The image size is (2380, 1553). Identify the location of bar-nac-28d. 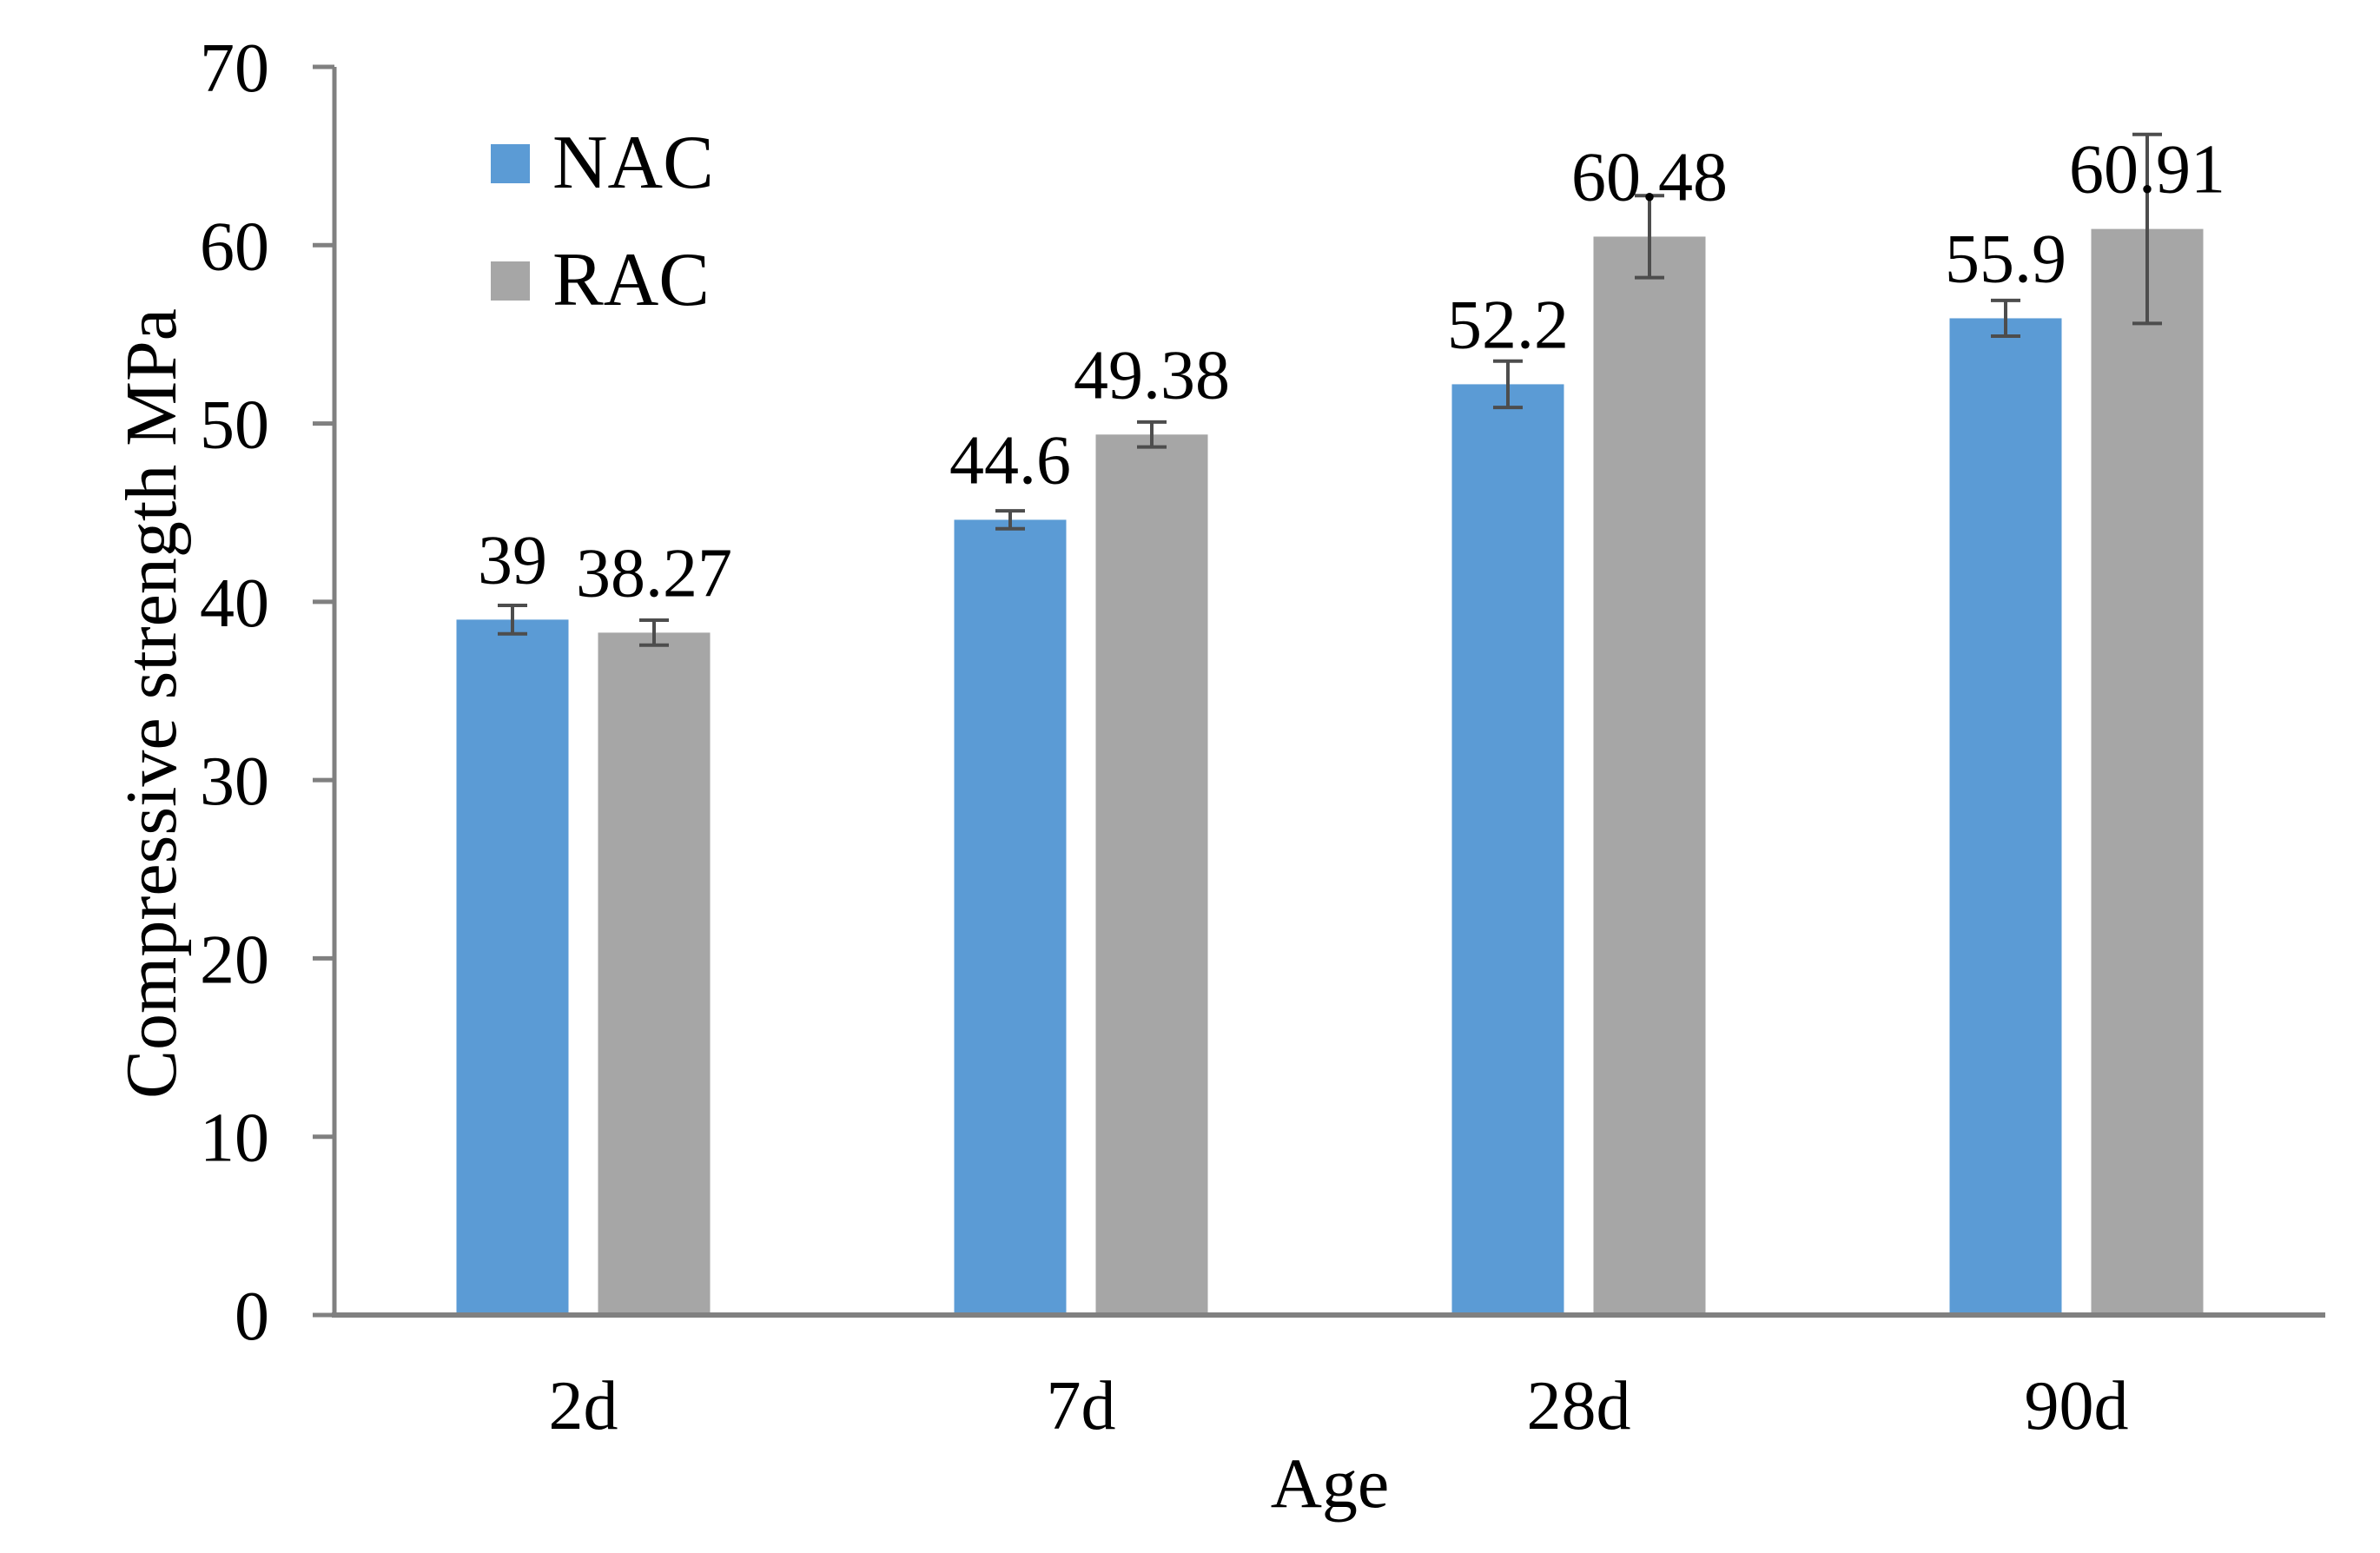
(1507, 849).